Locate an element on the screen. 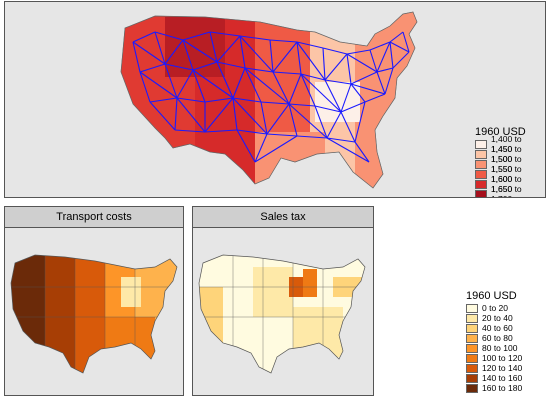 The image size is (550, 407). region-ohio-valley is located at coordinates (337, 102).